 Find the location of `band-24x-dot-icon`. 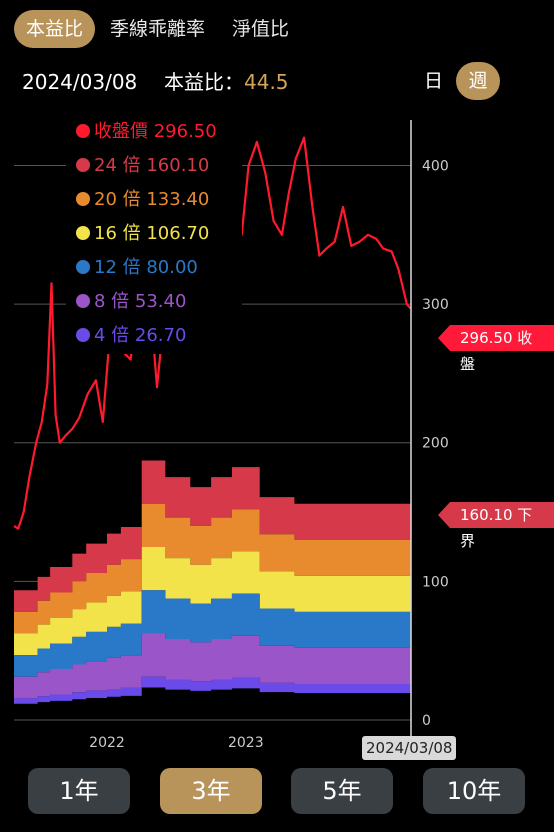

band-24x-dot-icon is located at coordinates (83, 165).